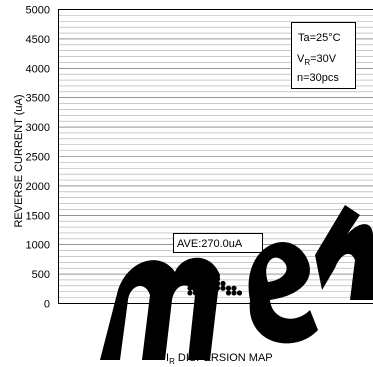  What do you see at coordinates (38, 40) in the screenshot?
I see `y-tick-label: 4500` at bounding box center [38, 40].